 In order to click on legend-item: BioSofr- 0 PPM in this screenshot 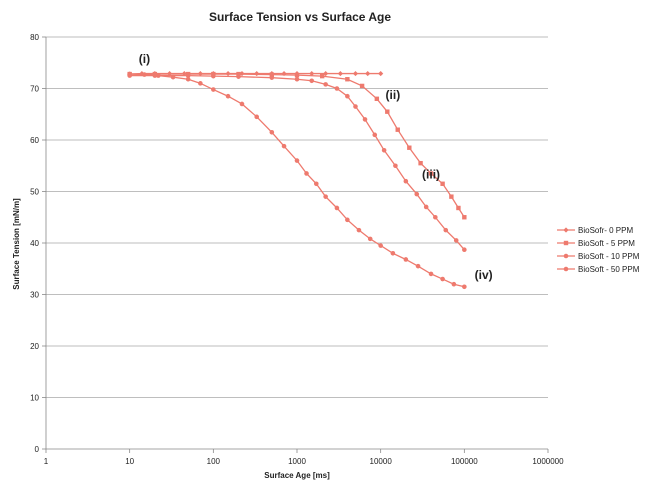, I will do `click(595, 230)`.